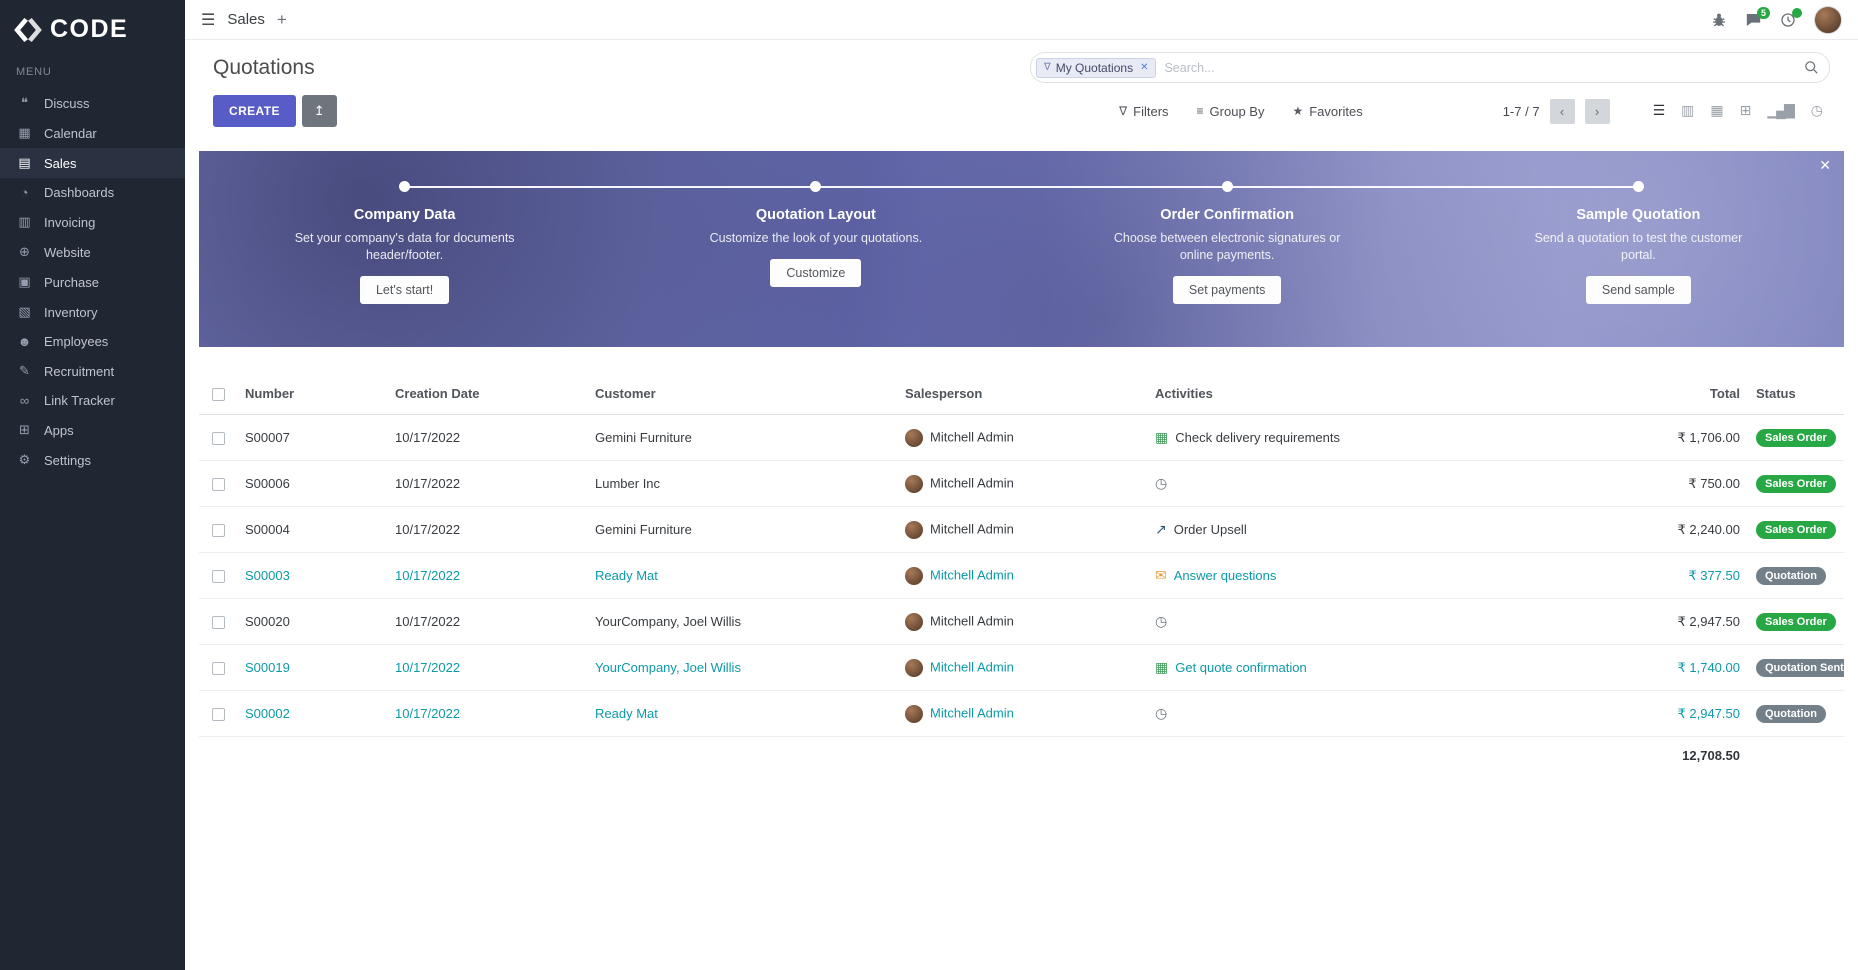 This screenshot has height=970, width=1858. I want to click on status-badge: Sales Order, so click(1796, 483).